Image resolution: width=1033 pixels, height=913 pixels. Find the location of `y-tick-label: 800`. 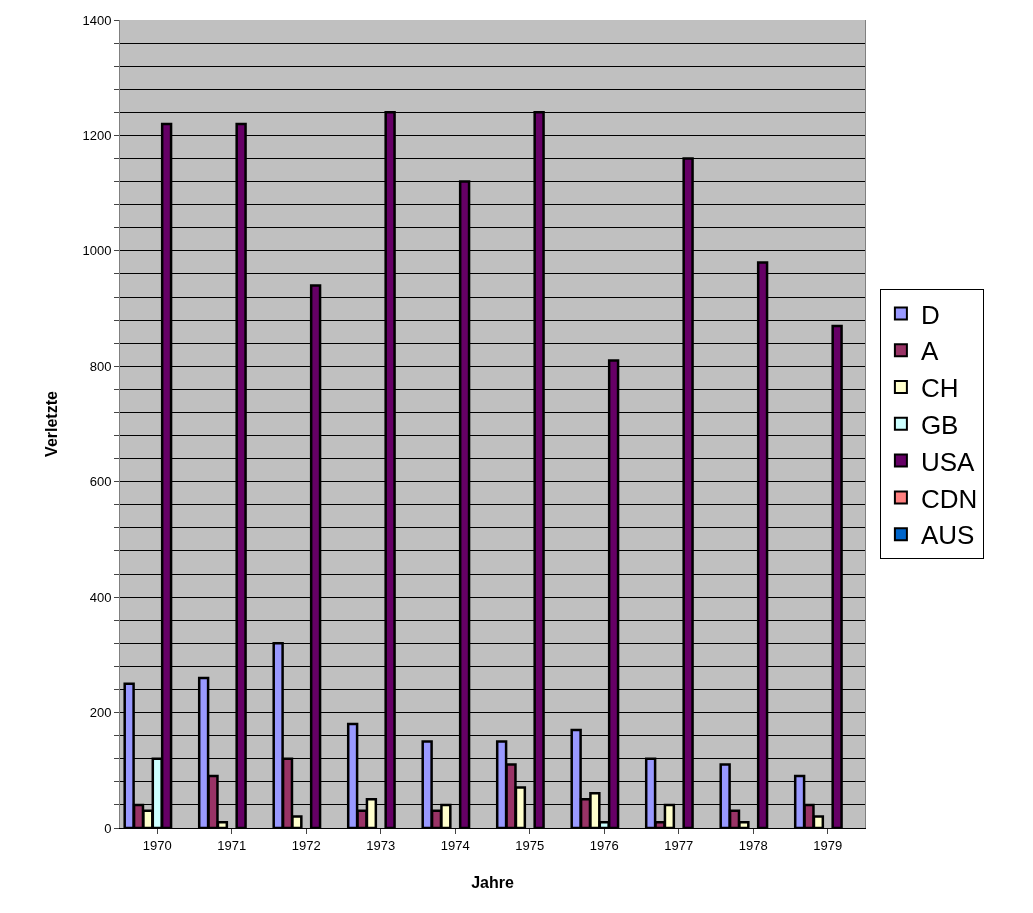

y-tick-label: 800 is located at coordinates (100, 366).